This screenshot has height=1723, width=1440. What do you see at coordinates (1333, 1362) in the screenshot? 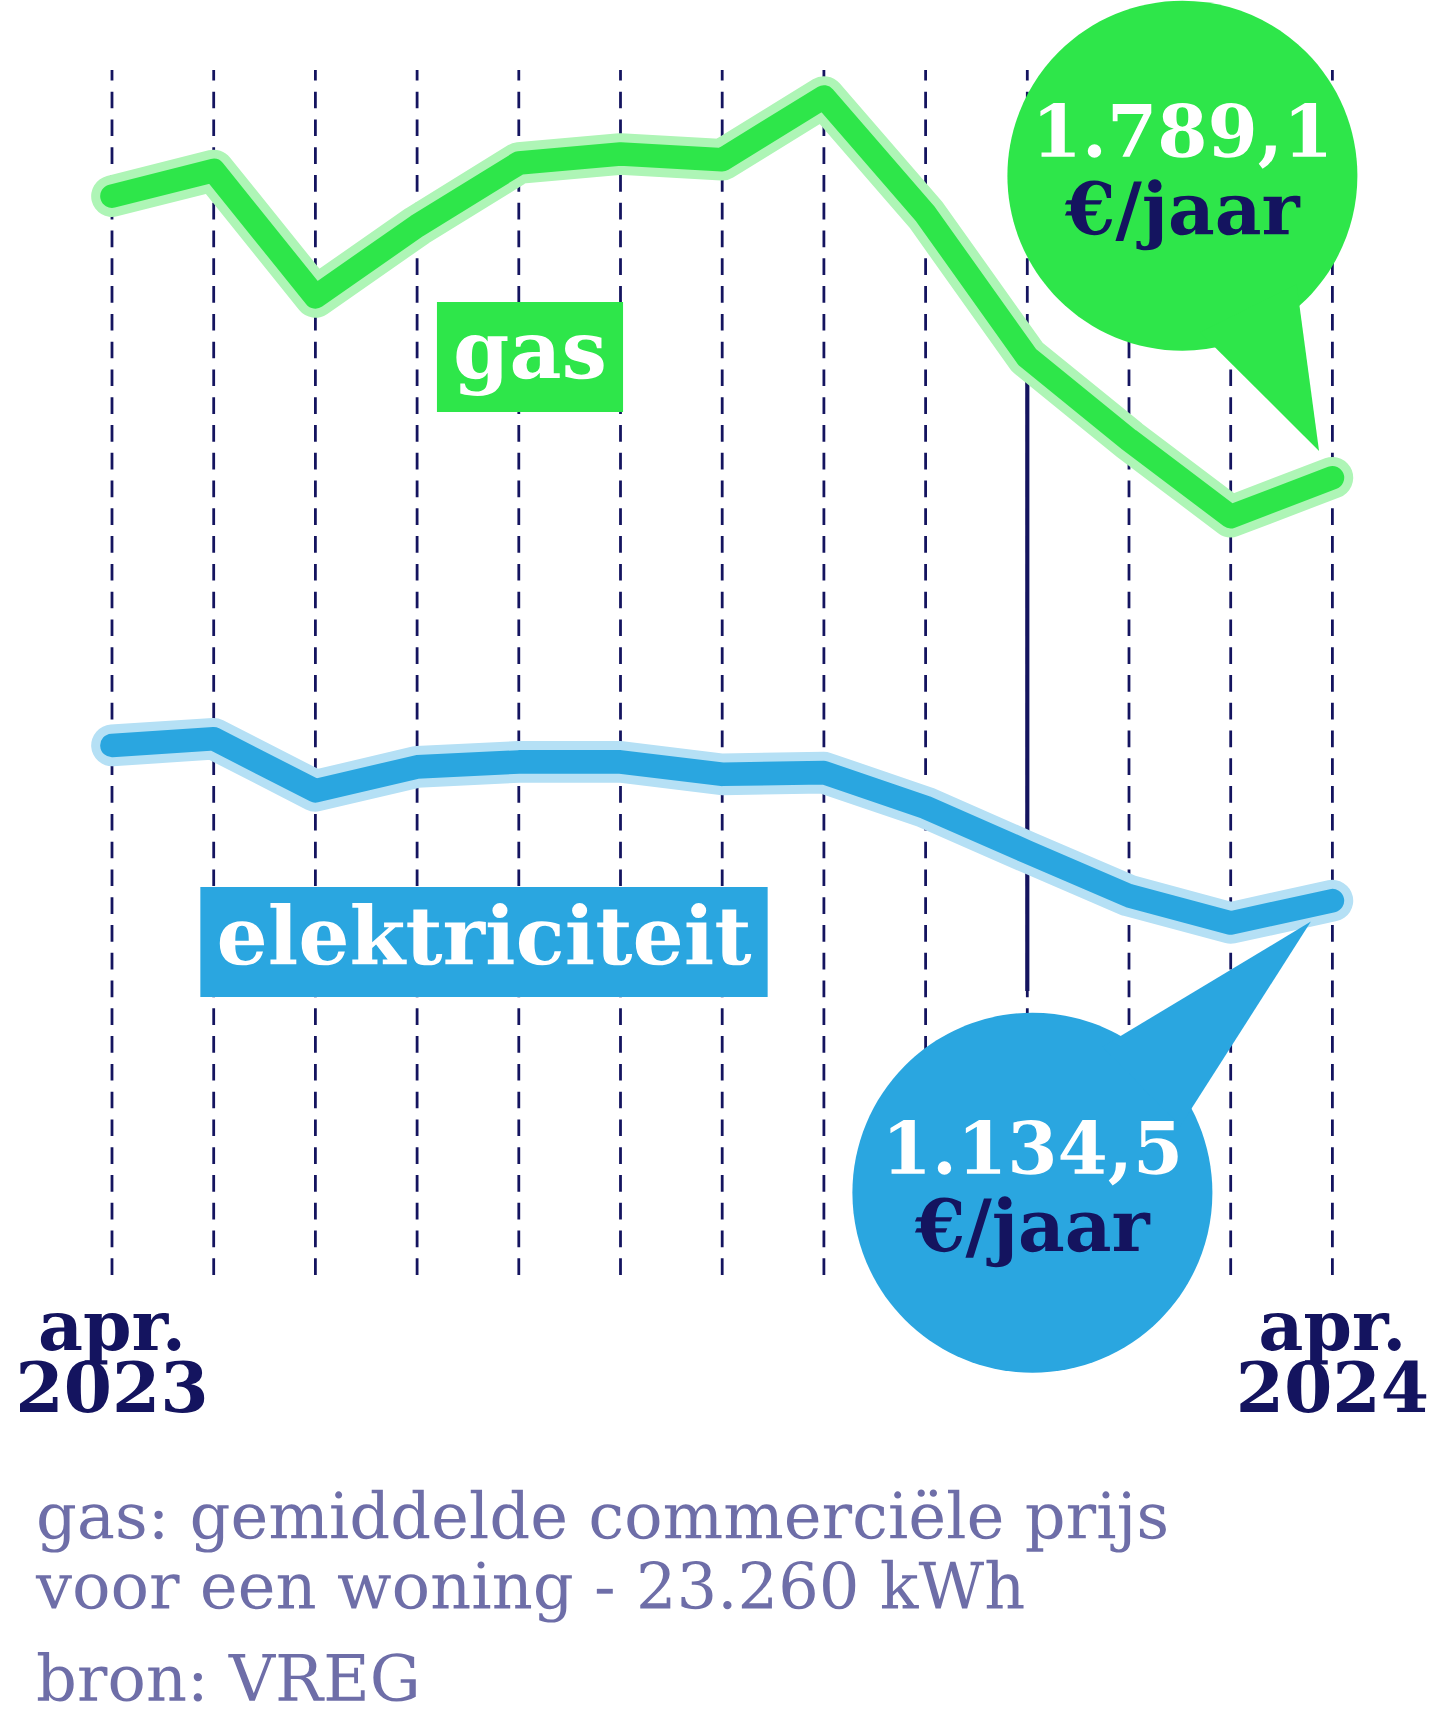
I see `x-tick-label: apr. 2024` at bounding box center [1333, 1362].